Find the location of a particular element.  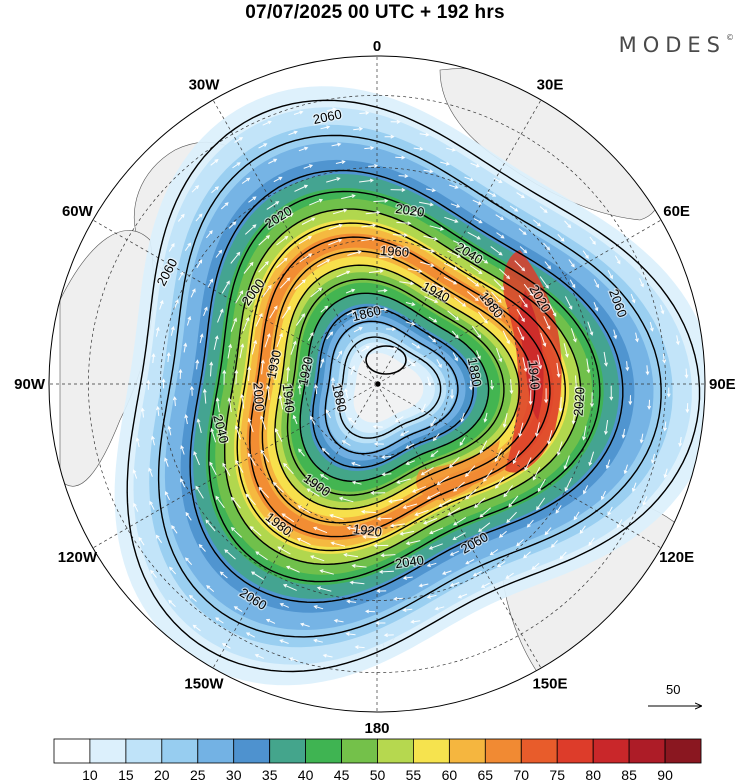

meridian-label-180: 180 is located at coordinates (376, 728).